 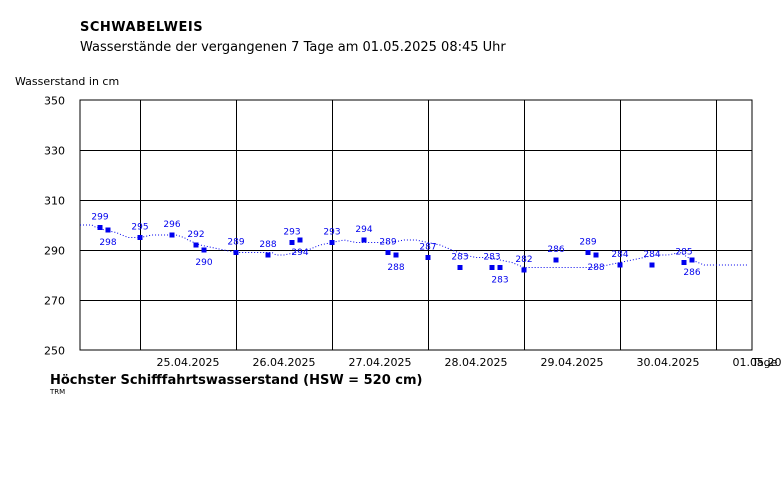 I want to click on data-label: 296, so click(x=171, y=225).